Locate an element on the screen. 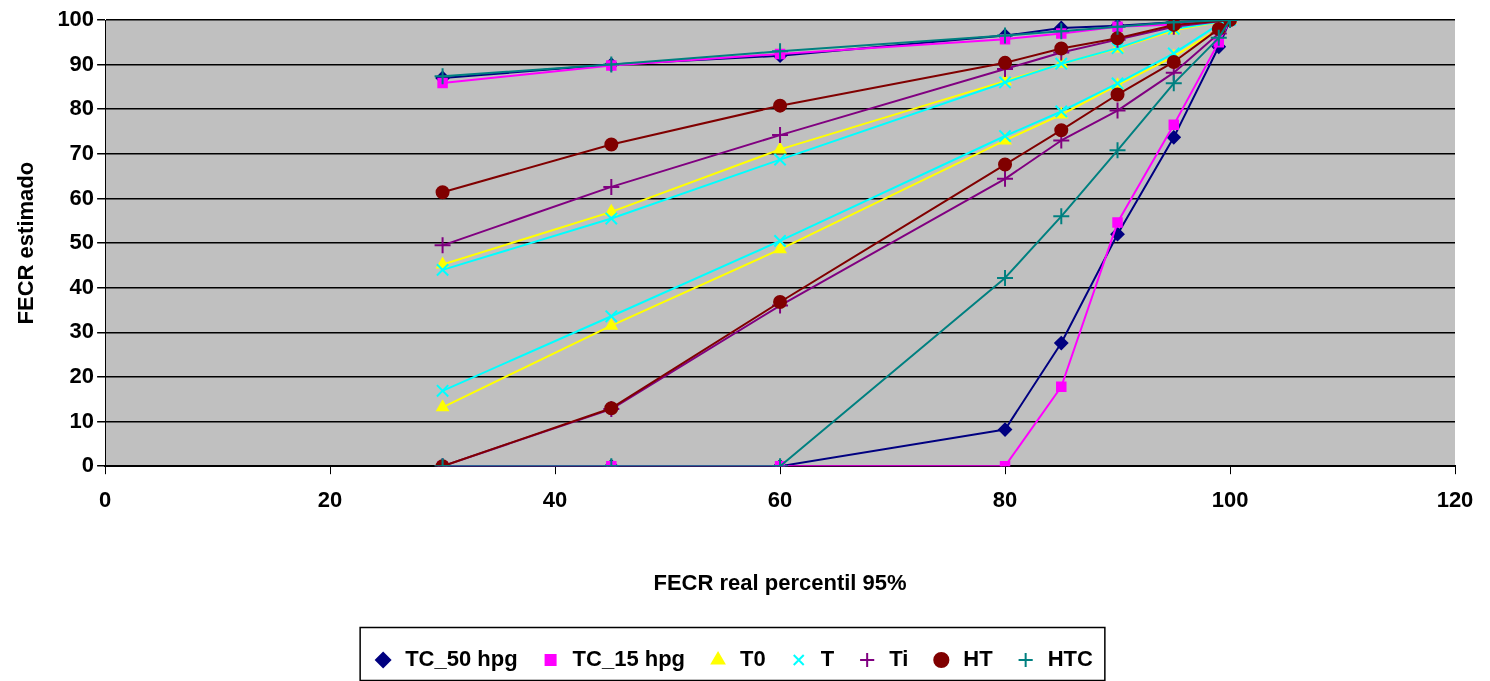 Image resolution: width=1490 pixels, height=681 pixels. y-tick-label: 50 is located at coordinates (82, 242).